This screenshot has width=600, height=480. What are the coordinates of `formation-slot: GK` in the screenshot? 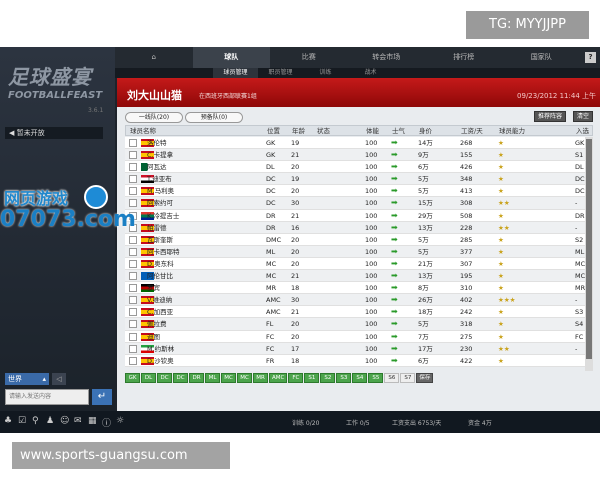 It's located at (132, 378).